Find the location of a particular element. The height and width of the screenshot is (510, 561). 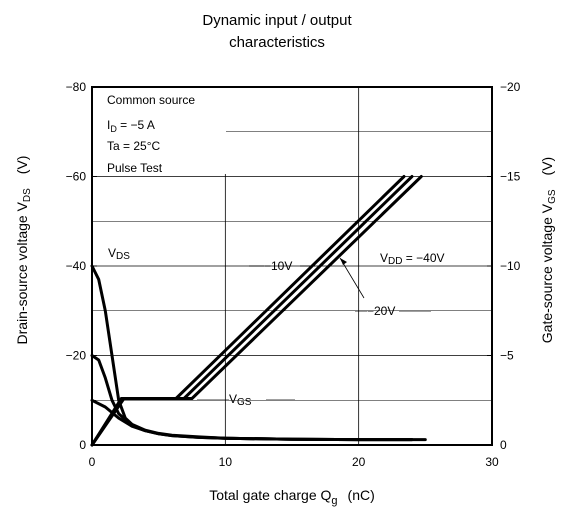

x-tick-label: 0 is located at coordinates (92, 462).